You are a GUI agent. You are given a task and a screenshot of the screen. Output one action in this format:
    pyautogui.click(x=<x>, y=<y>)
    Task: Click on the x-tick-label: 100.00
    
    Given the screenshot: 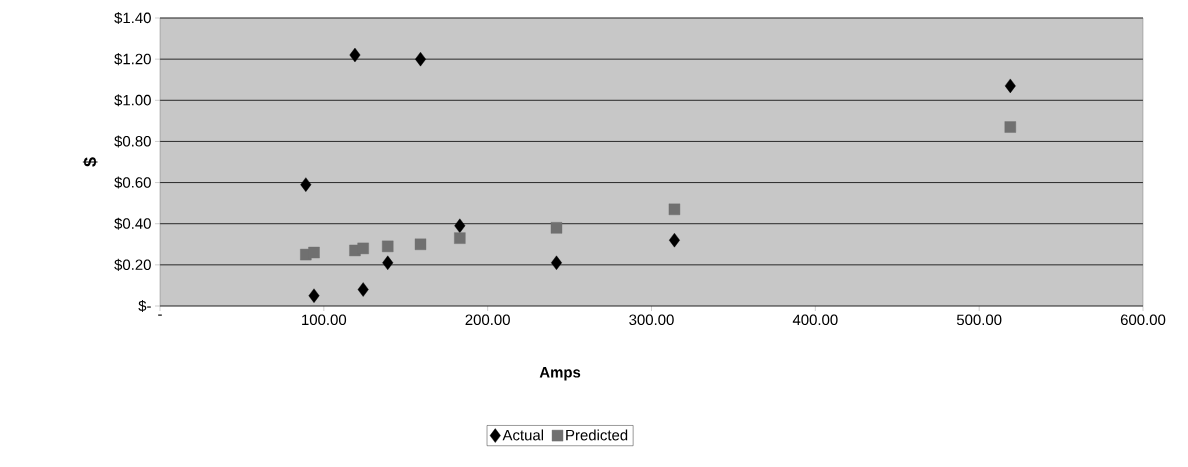 What is the action you would take?
    pyautogui.click(x=324, y=320)
    